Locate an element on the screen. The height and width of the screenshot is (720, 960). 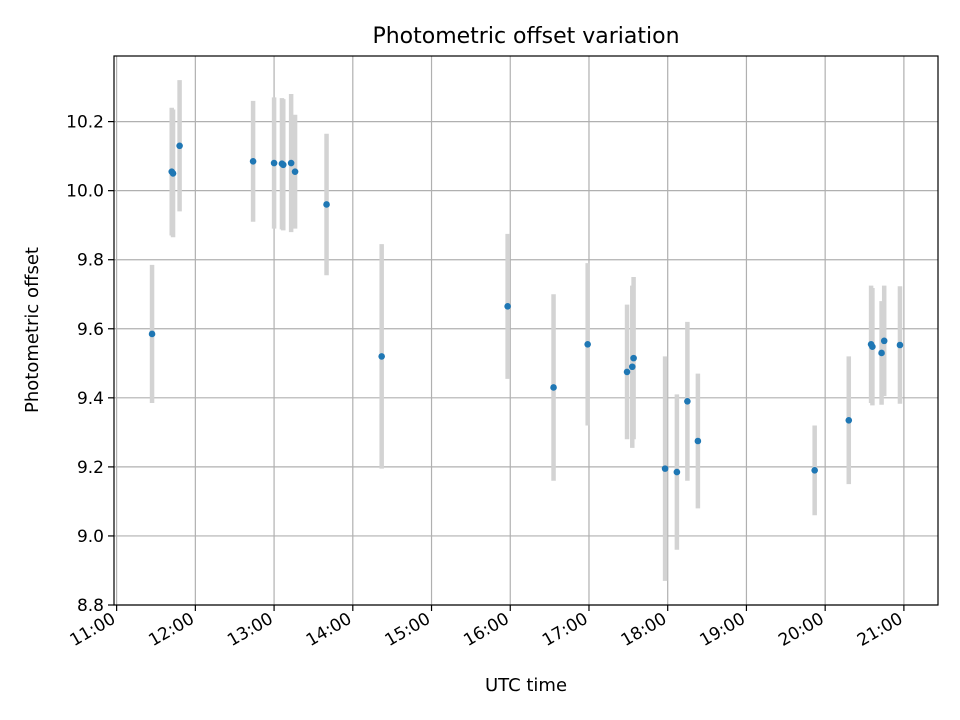
x-tick-label: 12:00 is located at coordinates (171, 630).